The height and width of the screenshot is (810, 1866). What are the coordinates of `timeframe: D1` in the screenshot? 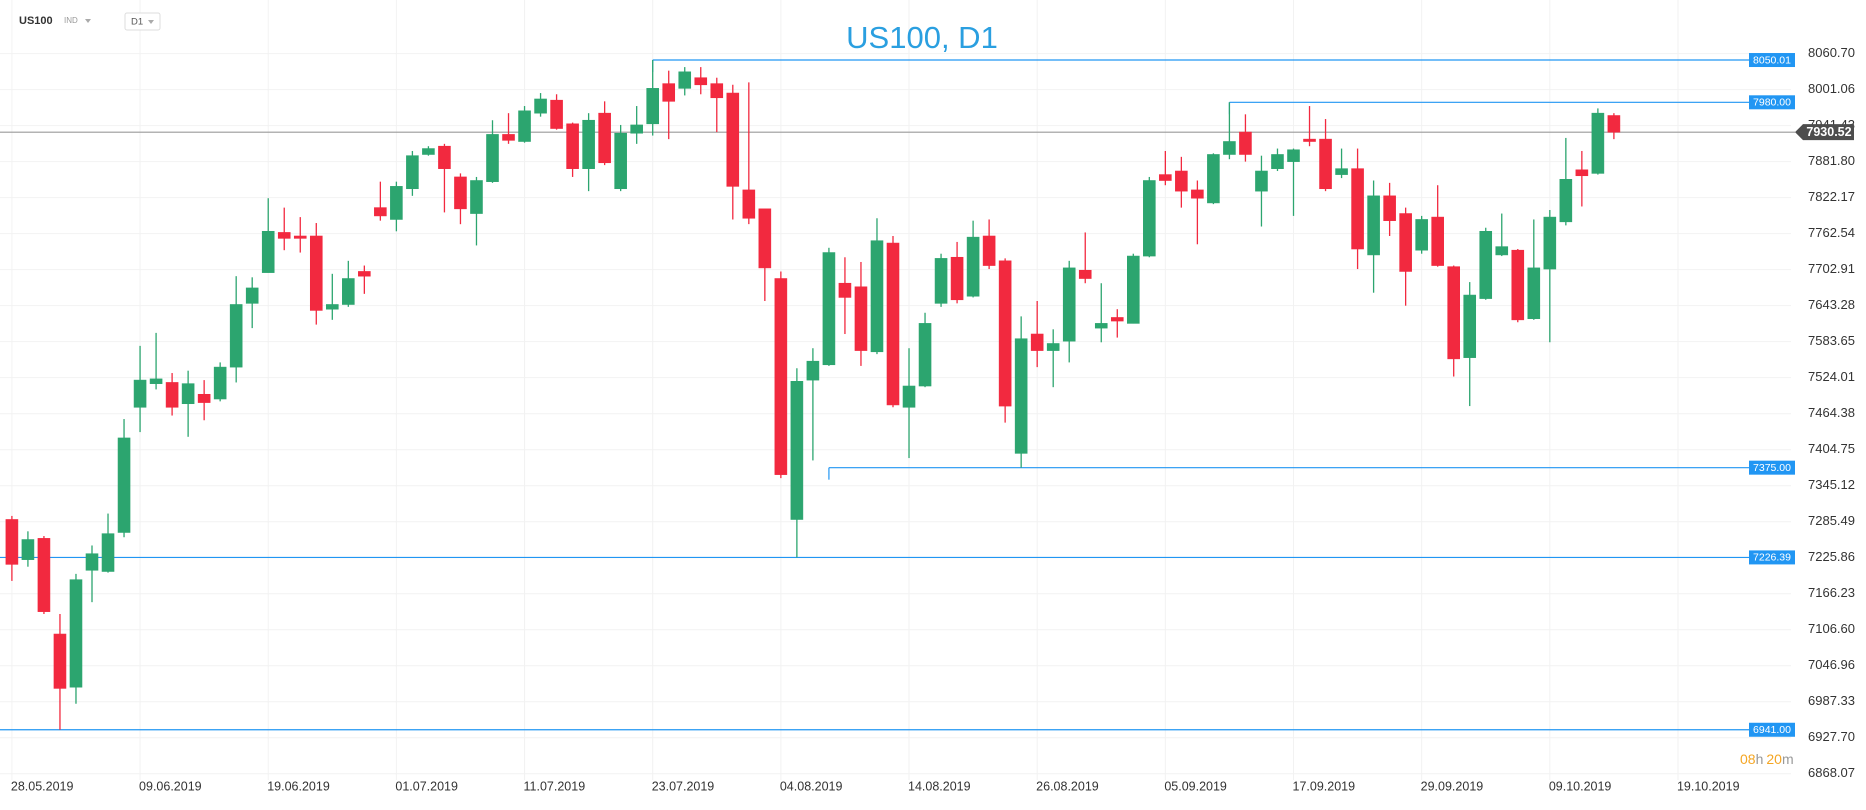 It's located at (137, 22).